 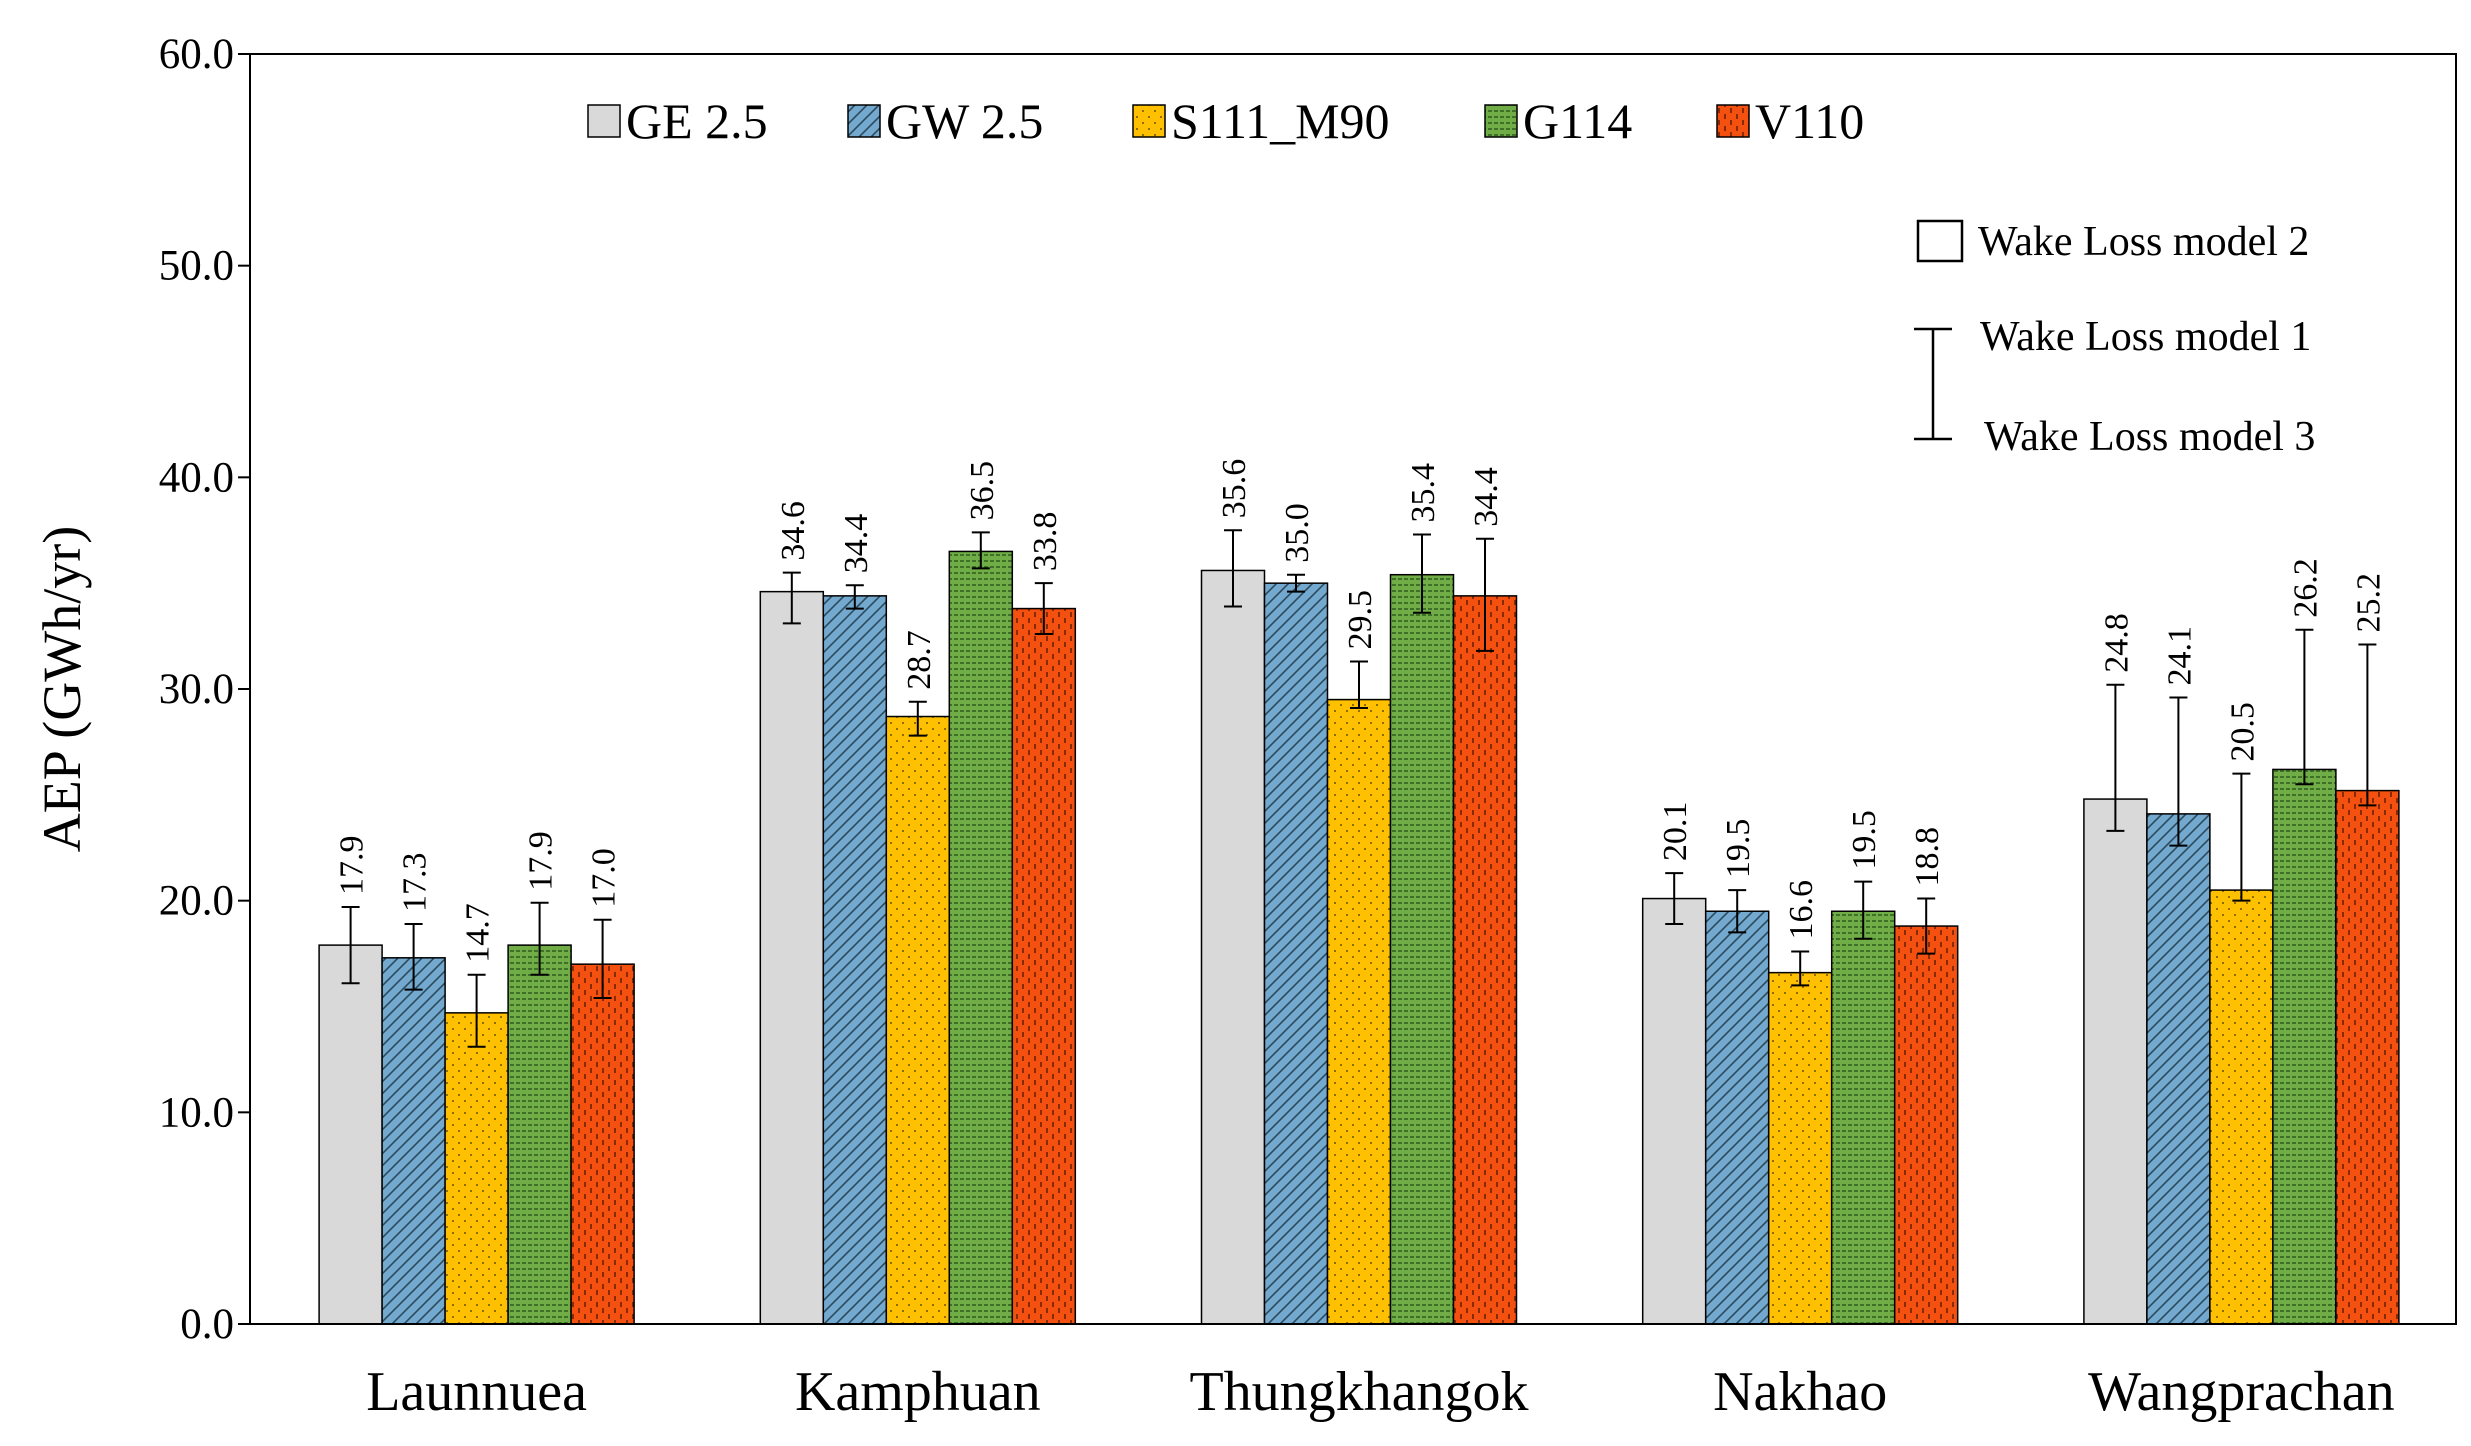 I want to click on value-label: 35.6, so click(x=1234, y=489).